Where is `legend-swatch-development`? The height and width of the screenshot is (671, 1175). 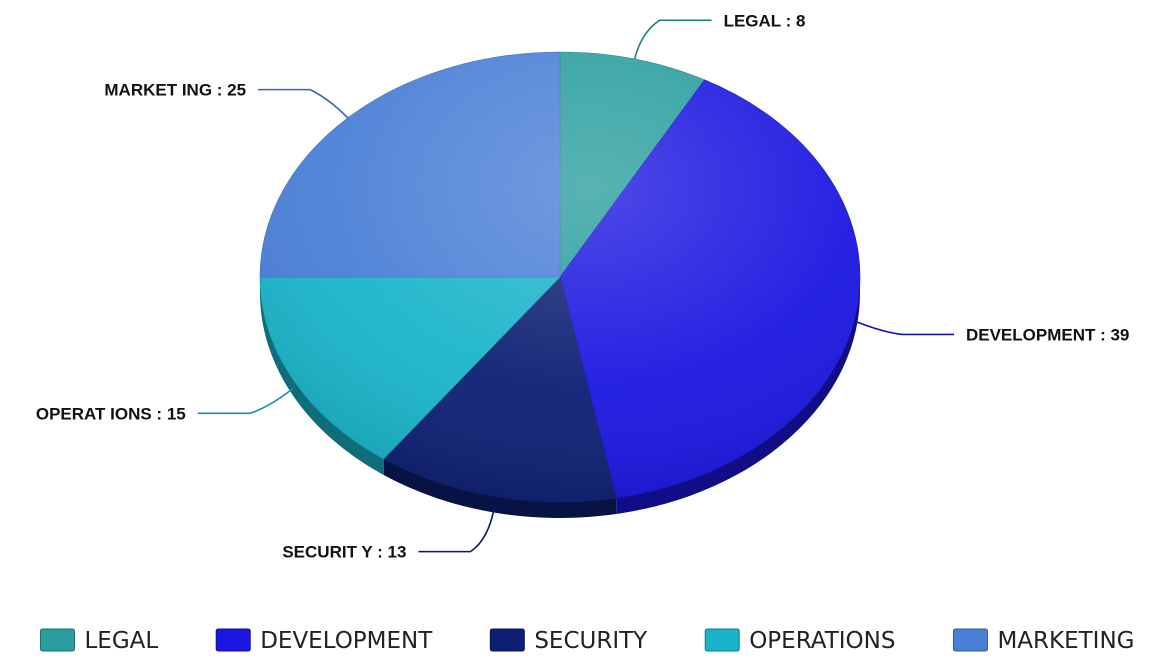 legend-swatch-development is located at coordinates (233, 640).